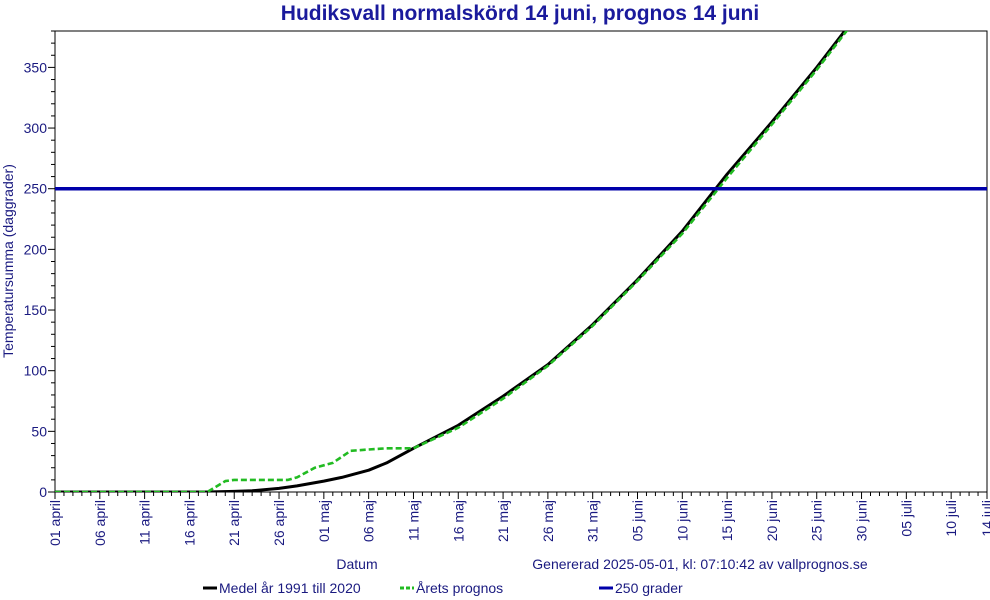 Image resolution: width=990 pixels, height=600 pixels. What do you see at coordinates (593, 521) in the screenshot?
I see `x-tick-label: 31 maj` at bounding box center [593, 521].